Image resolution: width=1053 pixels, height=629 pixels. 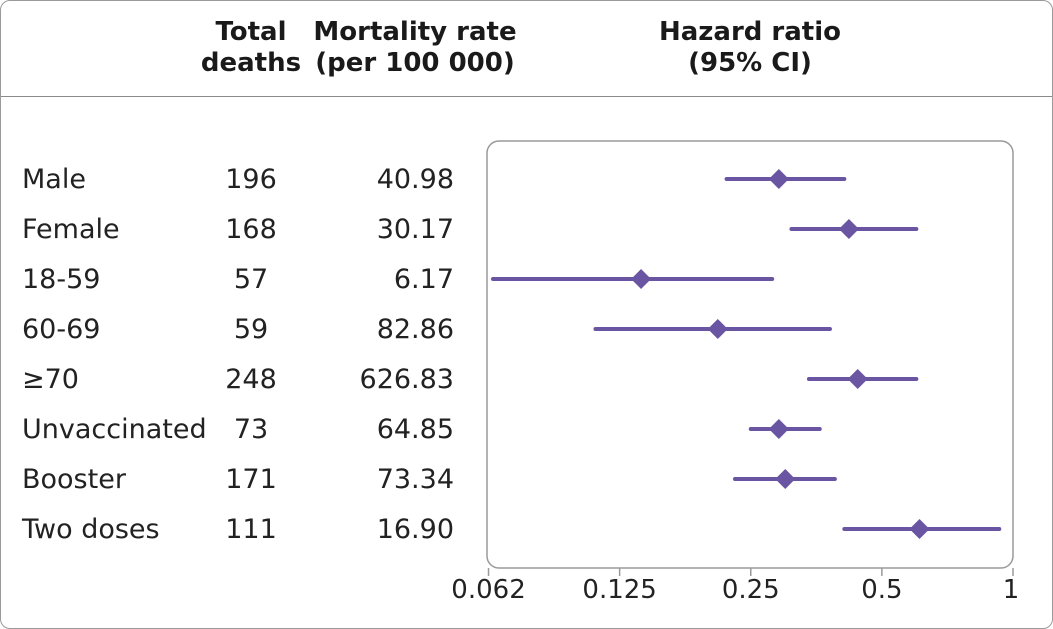 What do you see at coordinates (1011, 590) in the screenshot?
I see `x-tick-label: 1` at bounding box center [1011, 590].